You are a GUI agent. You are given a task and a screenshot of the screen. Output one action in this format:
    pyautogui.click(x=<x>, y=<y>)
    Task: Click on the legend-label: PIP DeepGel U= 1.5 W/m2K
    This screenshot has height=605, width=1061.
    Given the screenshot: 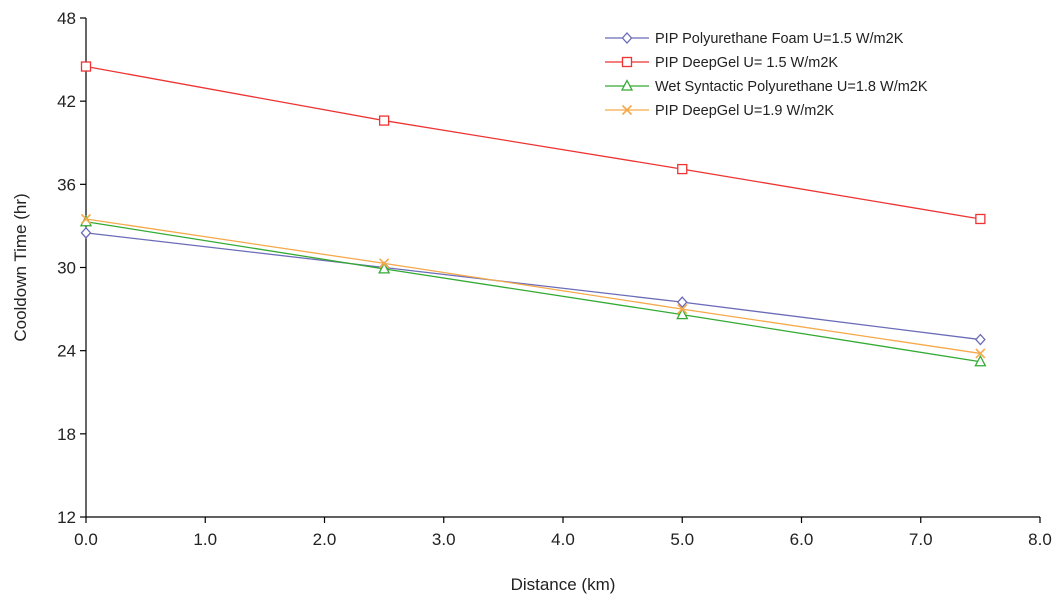 What is the action you would take?
    pyautogui.click(x=746, y=63)
    